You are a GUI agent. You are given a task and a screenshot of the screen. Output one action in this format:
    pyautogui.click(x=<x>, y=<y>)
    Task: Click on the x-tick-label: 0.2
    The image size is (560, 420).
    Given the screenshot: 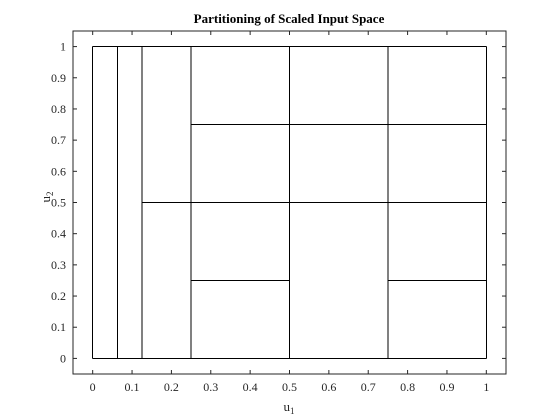 What is the action you would take?
    pyautogui.click(x=171, y=387)
    